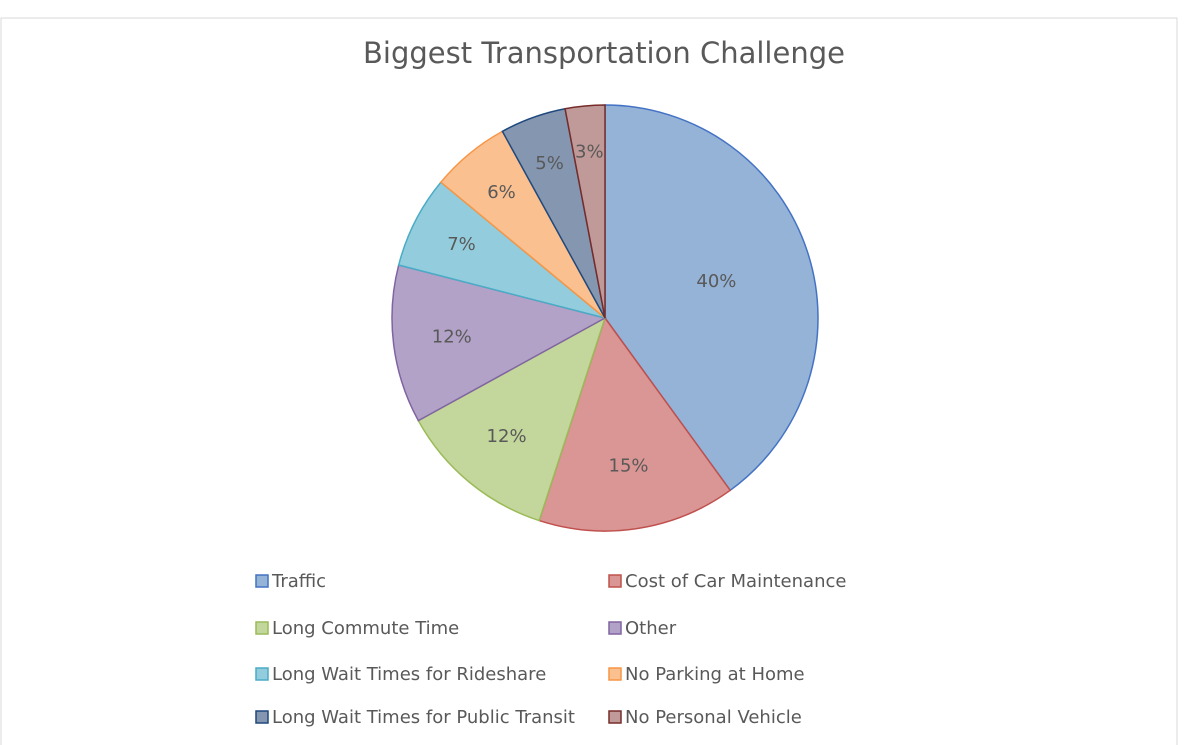 This screenshot has height=745, width=1194. Describe the element at coordinates (461, 244) in the screenshot. I see `data-label: 7%` at that location.